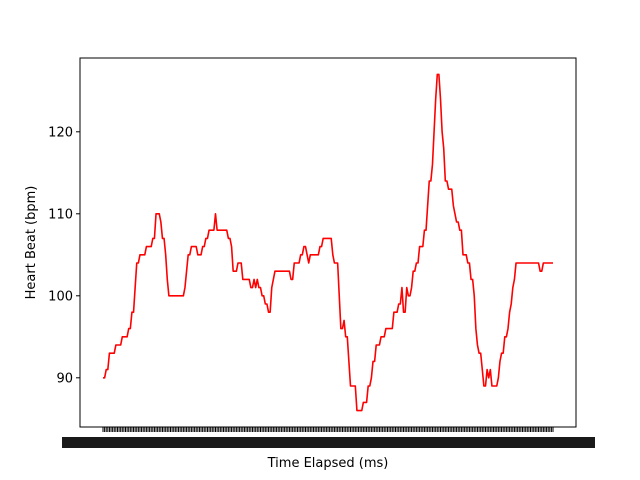 This screenshot has width=640, height=480. What do you see at coordinates (31, 243) in the screenshot?
I see `y-axis-label: Heart Beat (bpm)` at bounding box center [31, 243].